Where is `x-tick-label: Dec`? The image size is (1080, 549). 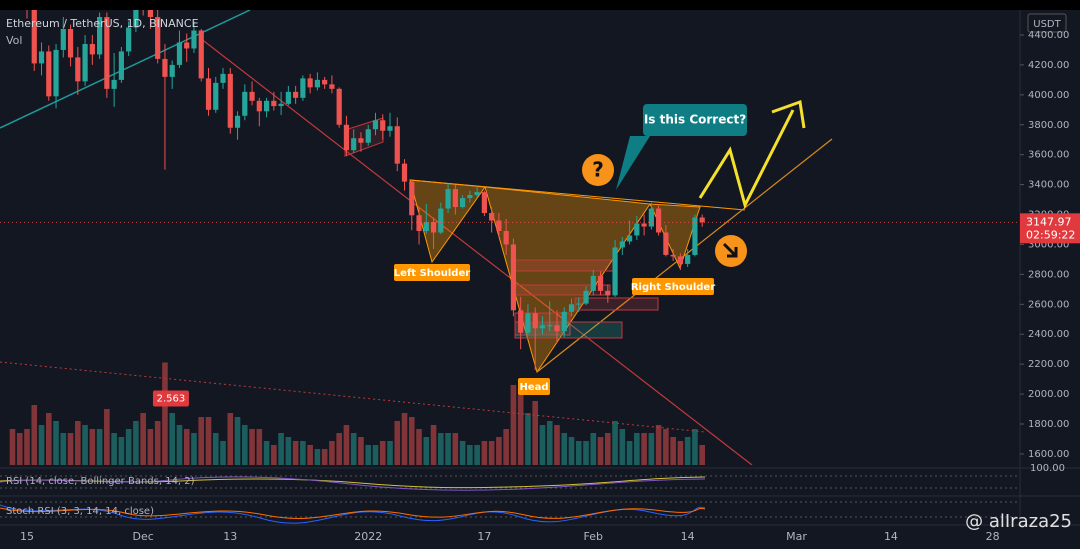 x-tick-label: Dec is located at coordinates (143, 536).